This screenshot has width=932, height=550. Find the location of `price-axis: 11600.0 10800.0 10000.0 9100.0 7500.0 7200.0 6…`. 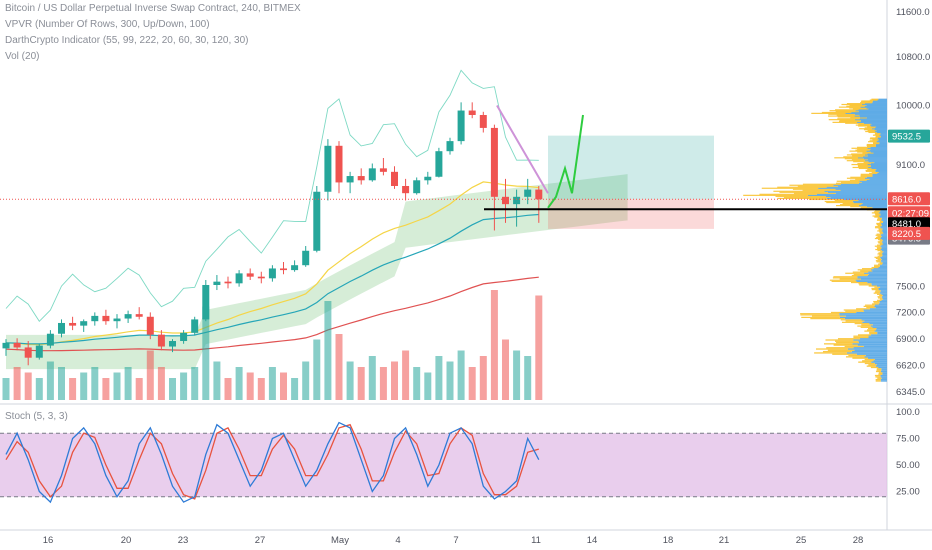

price-axis: 11600.0 10800.0 10000.0 9100.0 7500.0 7200.0 6… is located at coordinates (913, 252).